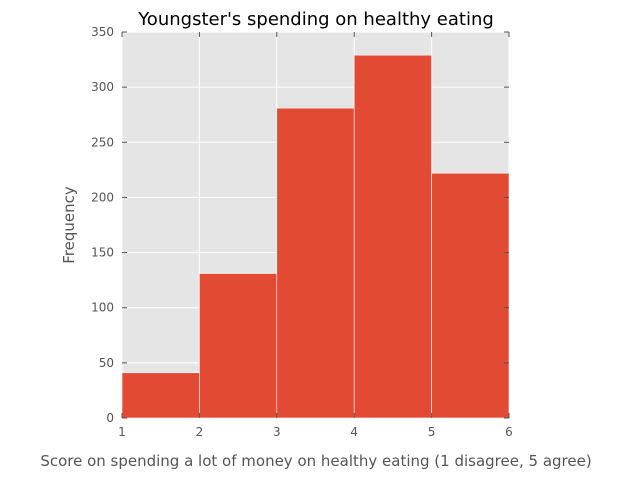  What do you see at coordinates (102, 197) in the screenshot?
I see `y-tick-label: 200` at bounding box center [102, 197].